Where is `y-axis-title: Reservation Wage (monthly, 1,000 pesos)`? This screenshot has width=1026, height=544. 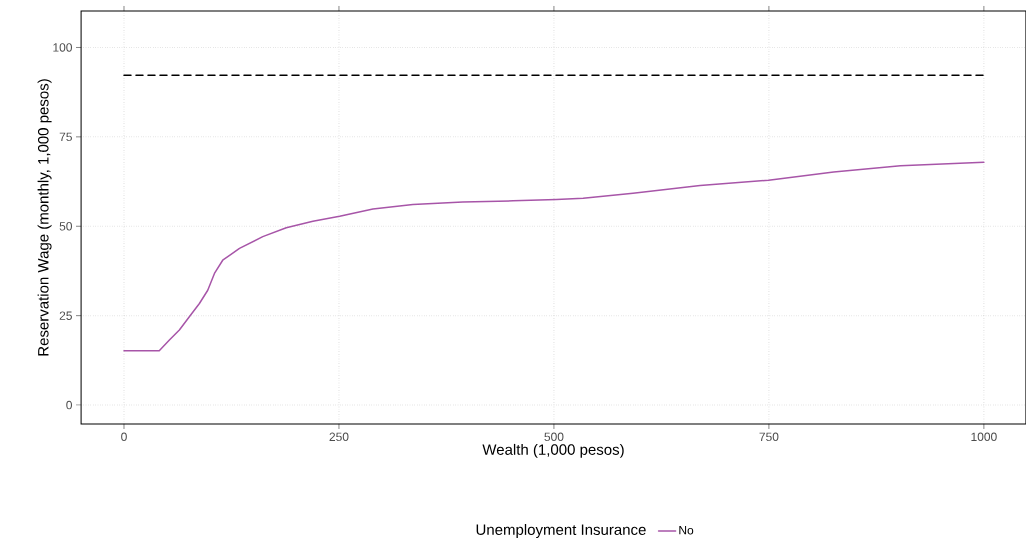
y-axis-title: Reservation Wage (monthly, 1,000 pesos) is located at coordinates (44, 217).